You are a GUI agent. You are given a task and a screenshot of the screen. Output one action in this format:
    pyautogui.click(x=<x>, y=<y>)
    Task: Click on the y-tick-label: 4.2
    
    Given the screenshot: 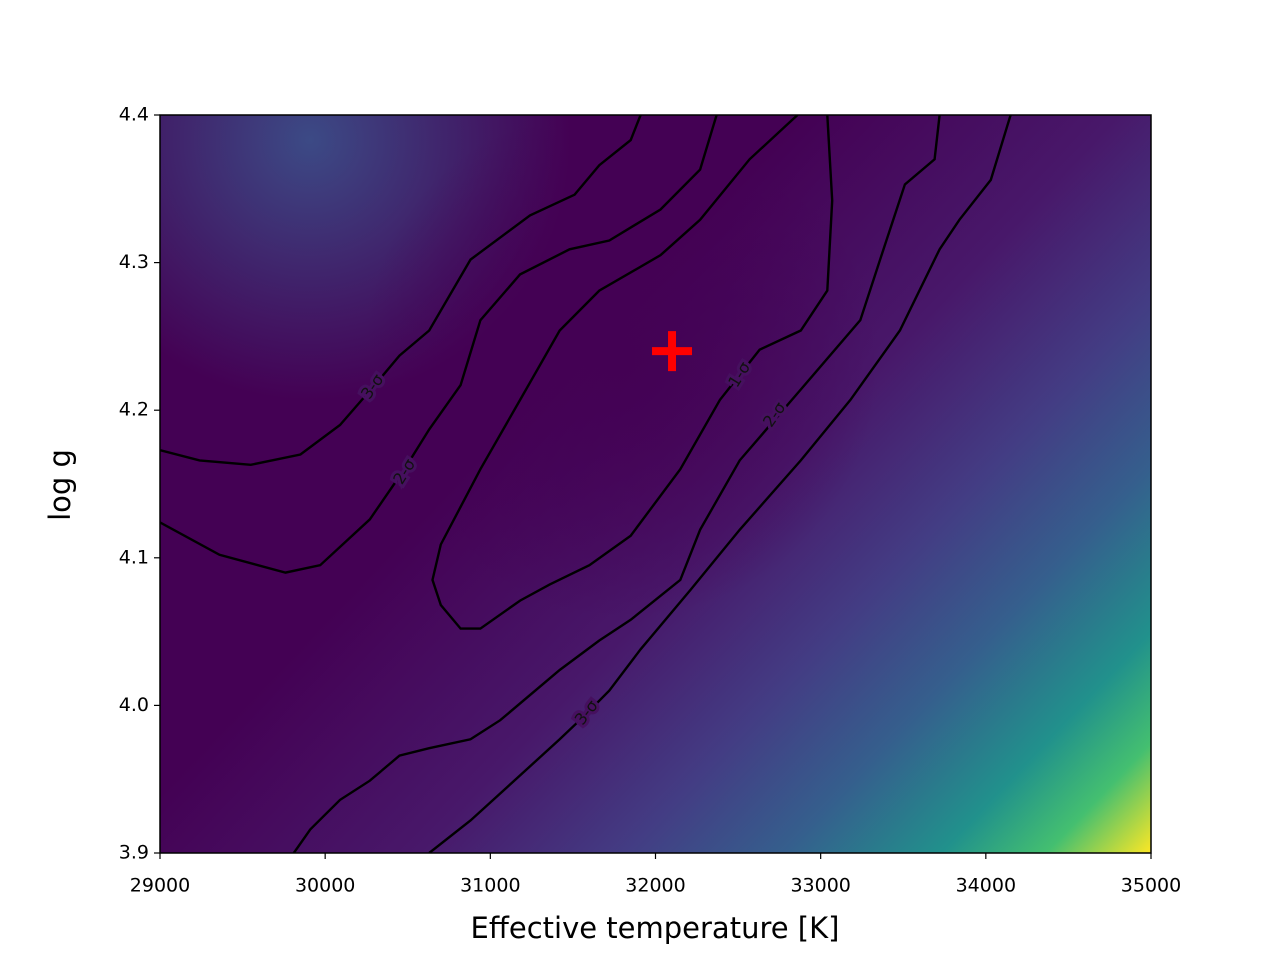 What is the action you would take?
    pyautogui.click(x=134, y=410)
    